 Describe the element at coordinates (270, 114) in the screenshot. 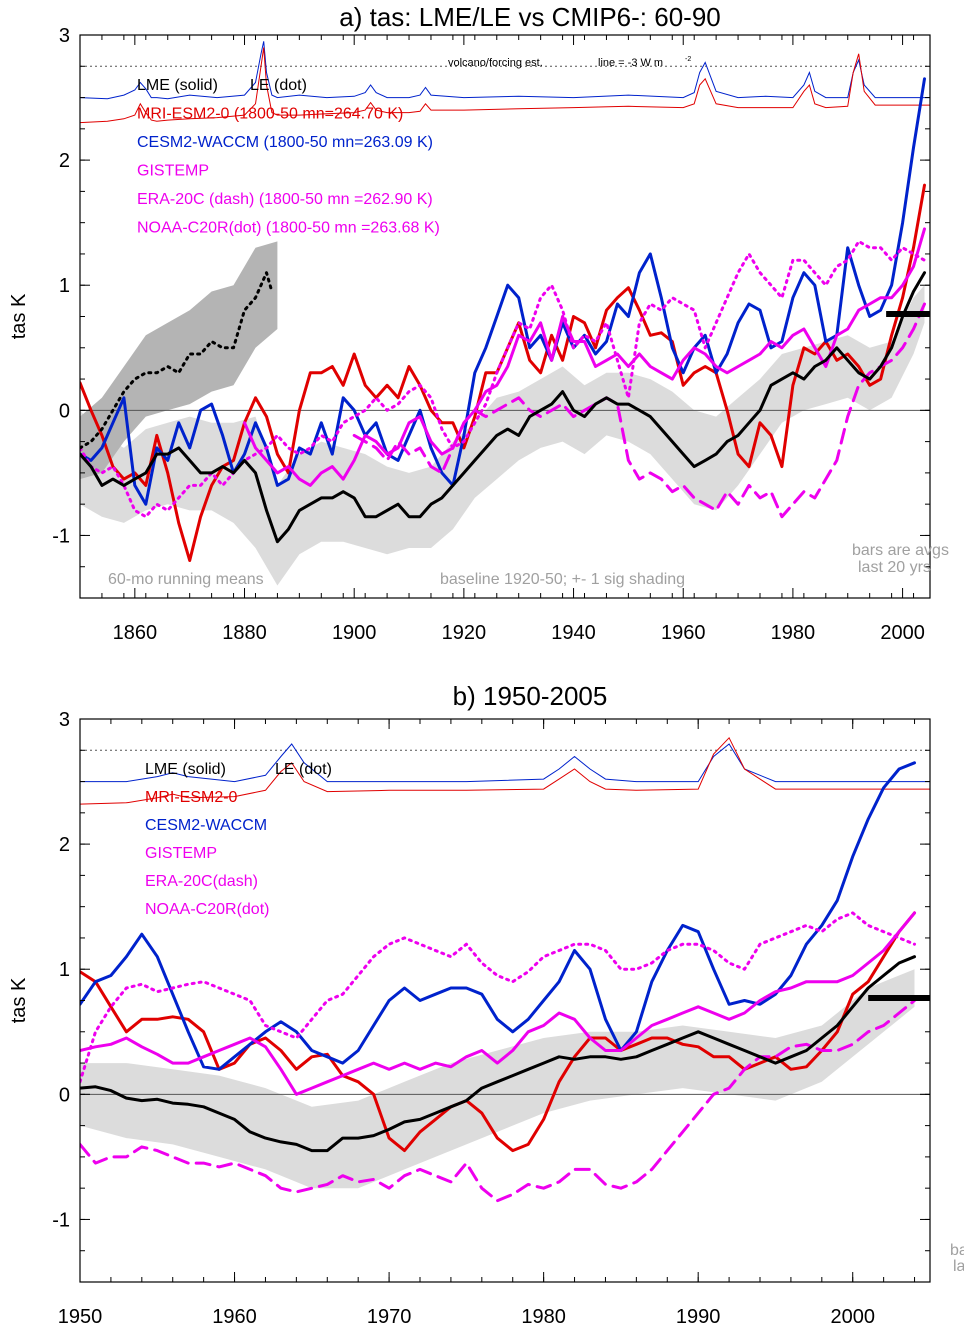

I see `legend-entry: MRI-ESM2-0 (1800-50 mn=264.70 K)` at that location.